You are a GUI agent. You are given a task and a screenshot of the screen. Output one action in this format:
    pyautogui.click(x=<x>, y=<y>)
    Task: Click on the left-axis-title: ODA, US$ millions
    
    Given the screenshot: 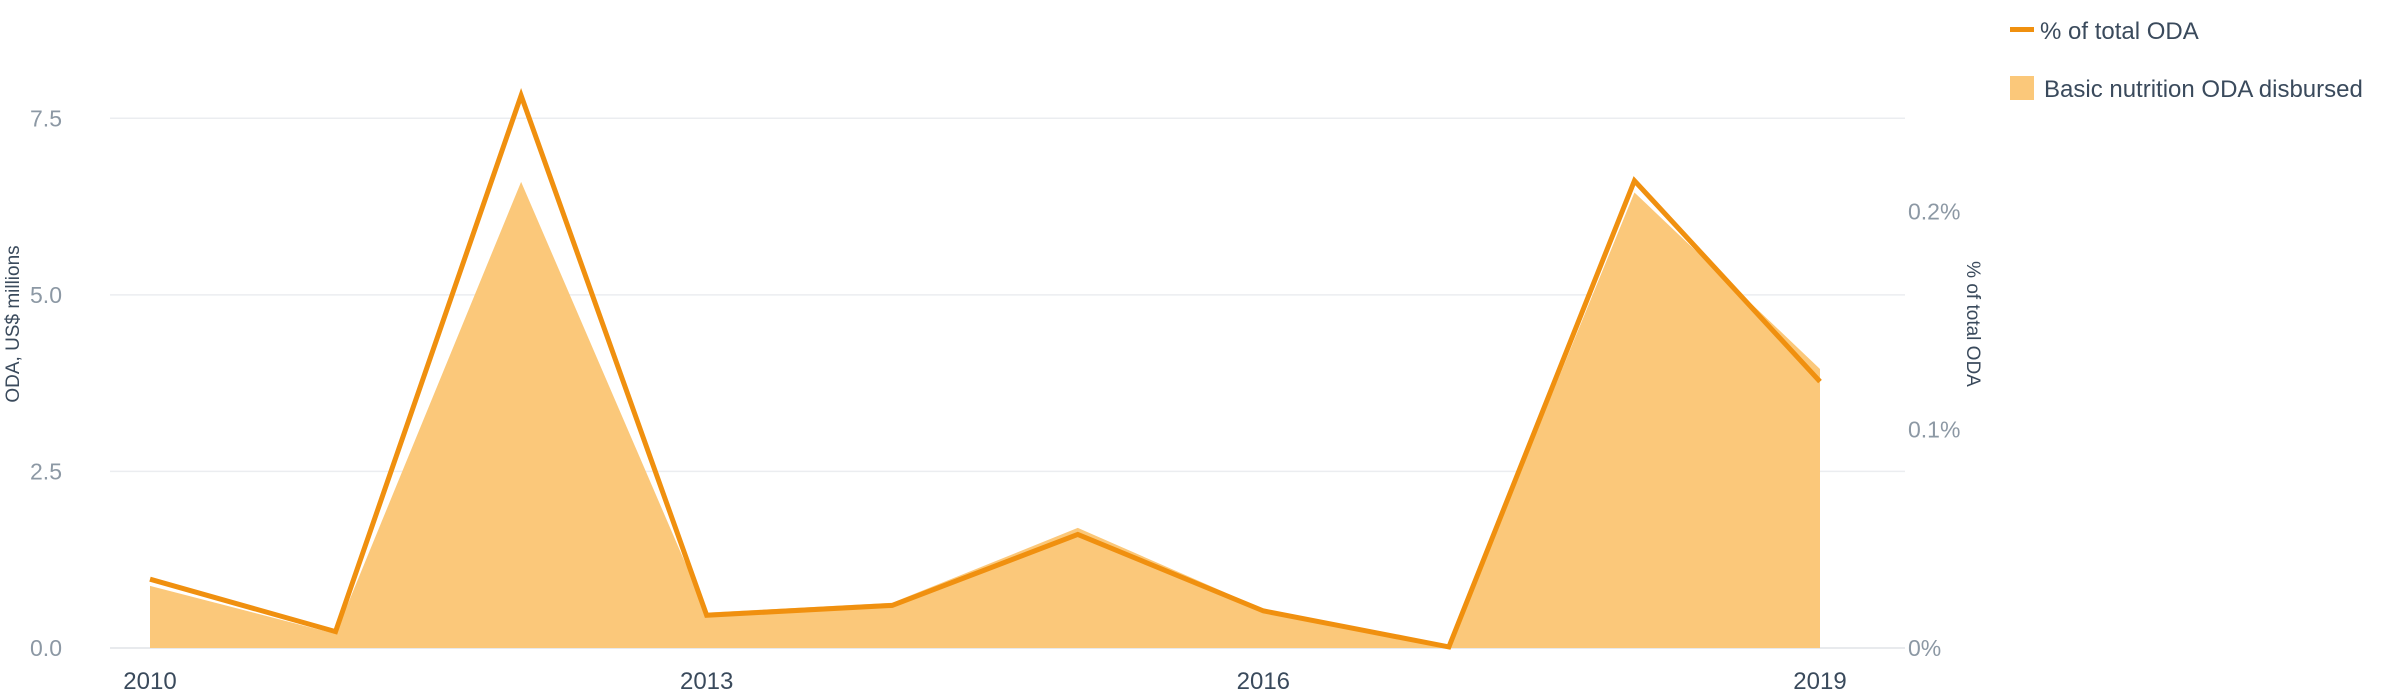 What is the action you would take?
    pyautogui.click(x=13, y=323)
    